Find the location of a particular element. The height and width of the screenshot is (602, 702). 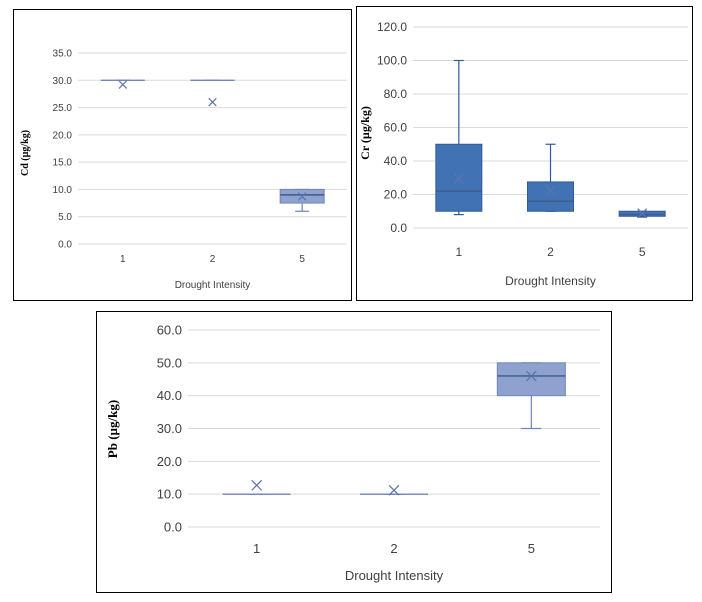

cd-x-axis-title: Drought Intensity is located at coordinates (213, 285).